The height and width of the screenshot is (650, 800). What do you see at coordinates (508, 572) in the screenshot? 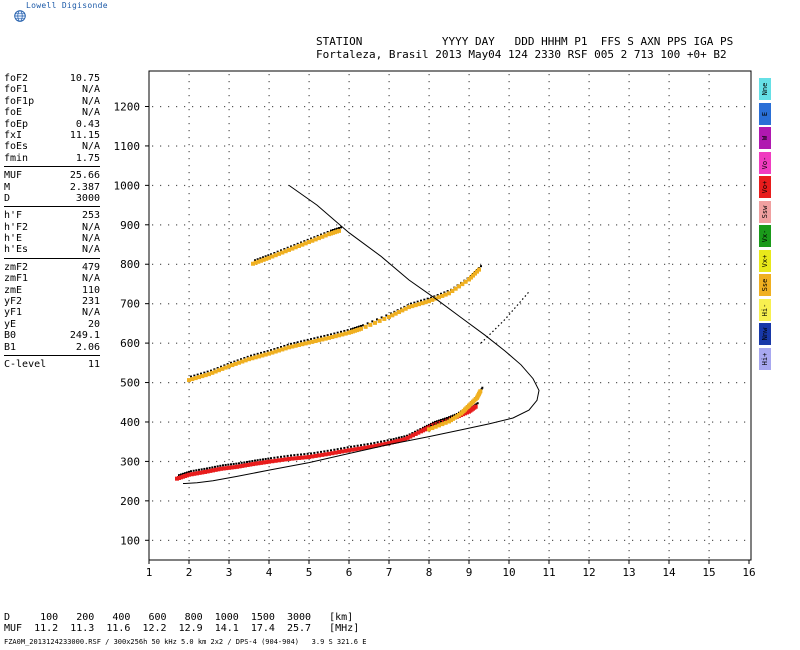
I see `x-tick-label: 10` at bounding box center [508, 572].